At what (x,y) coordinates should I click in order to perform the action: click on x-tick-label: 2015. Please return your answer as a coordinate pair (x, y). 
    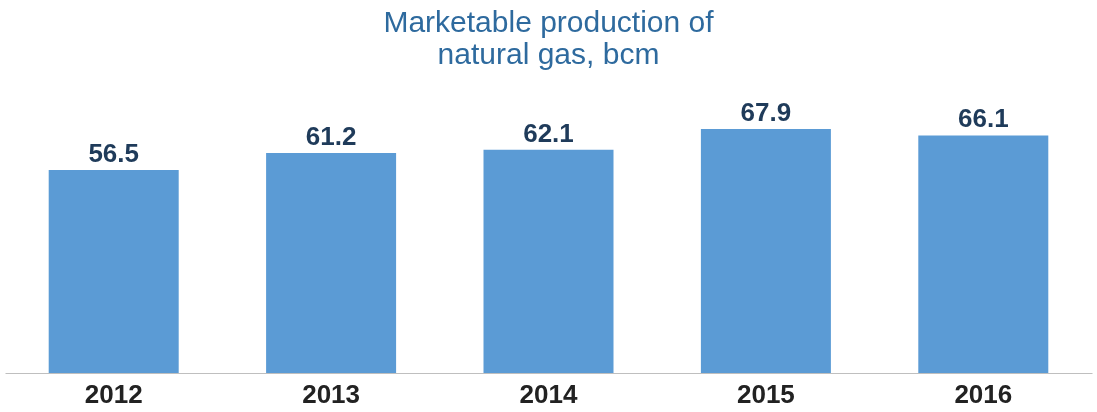
    Looking at the image, I should click on (765, 393).